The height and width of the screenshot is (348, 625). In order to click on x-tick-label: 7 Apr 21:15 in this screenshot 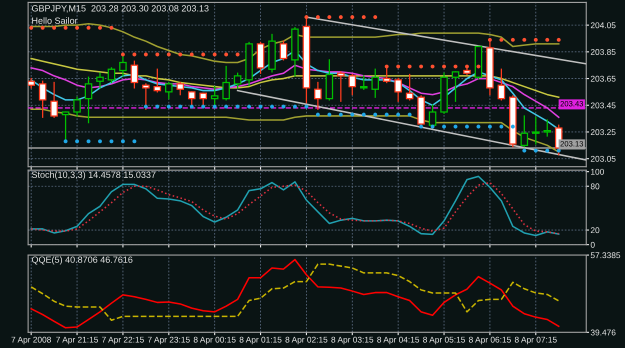, I will do `click(77, 340)`.